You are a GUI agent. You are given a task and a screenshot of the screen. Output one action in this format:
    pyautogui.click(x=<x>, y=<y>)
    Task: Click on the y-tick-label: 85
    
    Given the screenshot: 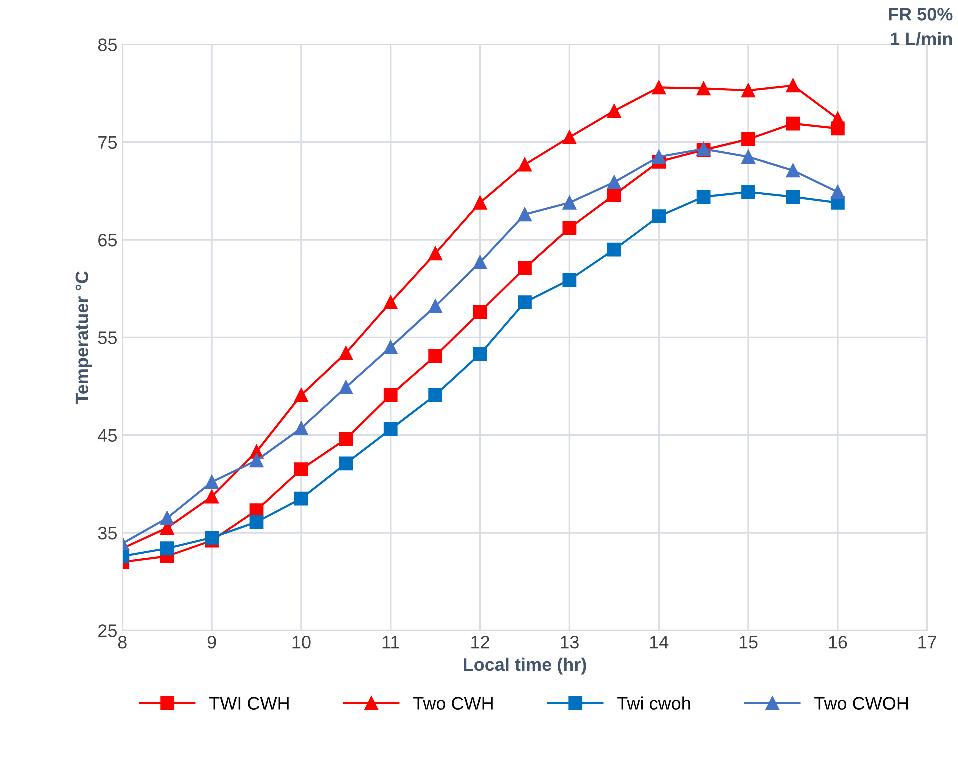 What is the action you would take?
    pyautogui.click(x=108, y=45)
    